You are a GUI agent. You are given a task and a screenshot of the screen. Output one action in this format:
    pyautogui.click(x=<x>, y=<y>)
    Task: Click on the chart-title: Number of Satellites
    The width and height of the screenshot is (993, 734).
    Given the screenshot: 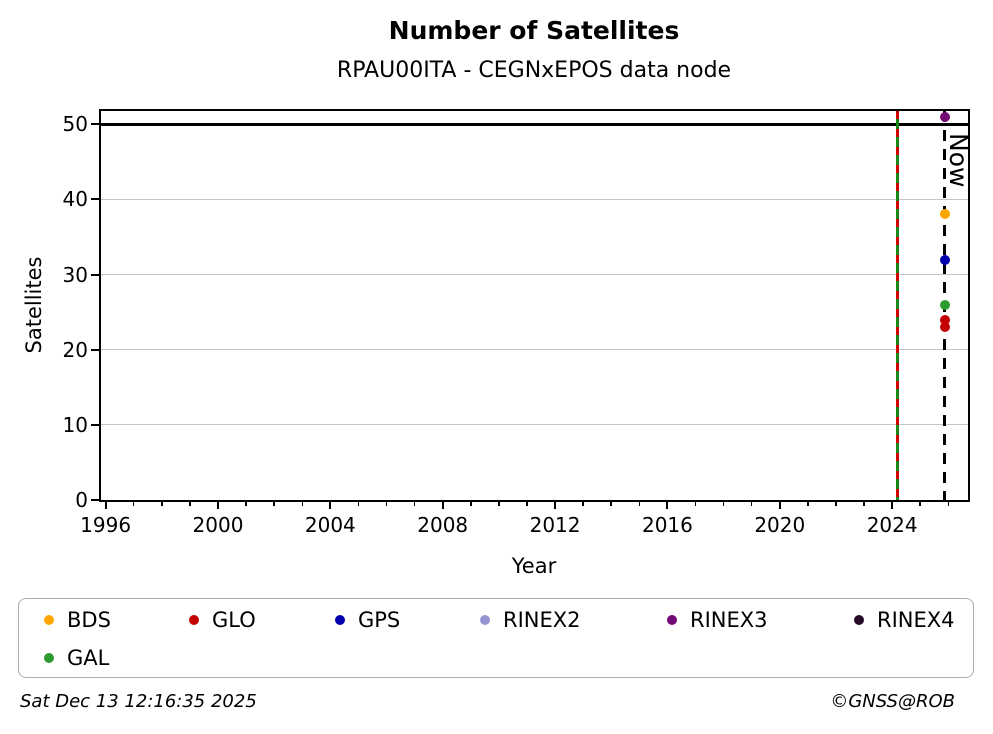 What is the action you would take?
    pyautogui.click(x=534, y=30)
    